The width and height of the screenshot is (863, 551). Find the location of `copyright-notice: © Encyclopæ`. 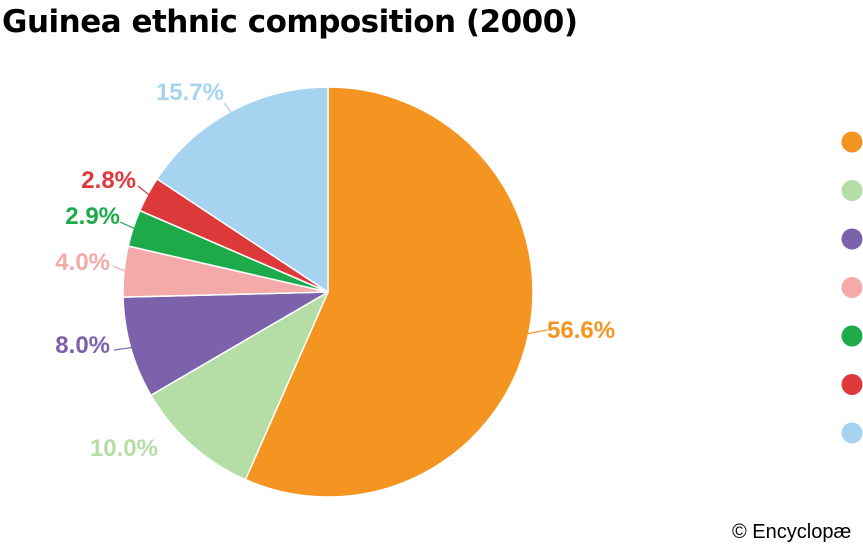

copyright-notice: © Encyclopæ is located at coordinates (792, 532).